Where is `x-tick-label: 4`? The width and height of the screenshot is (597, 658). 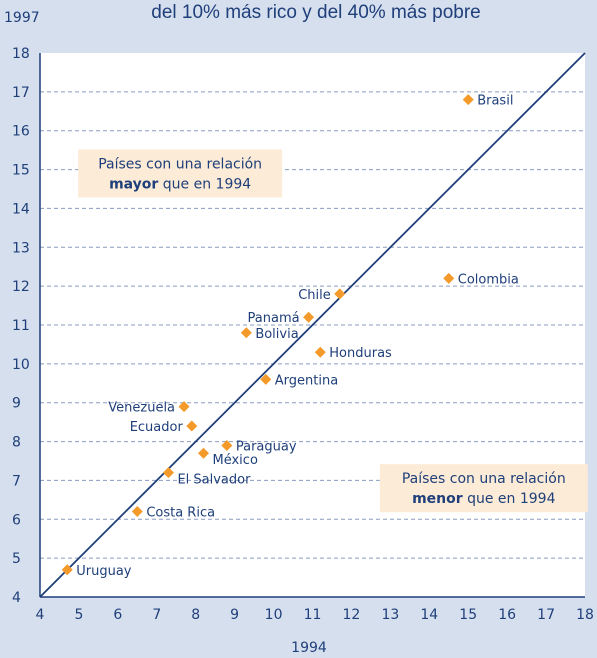
x-tick-label: 4 is located at coordinates (40, 615).